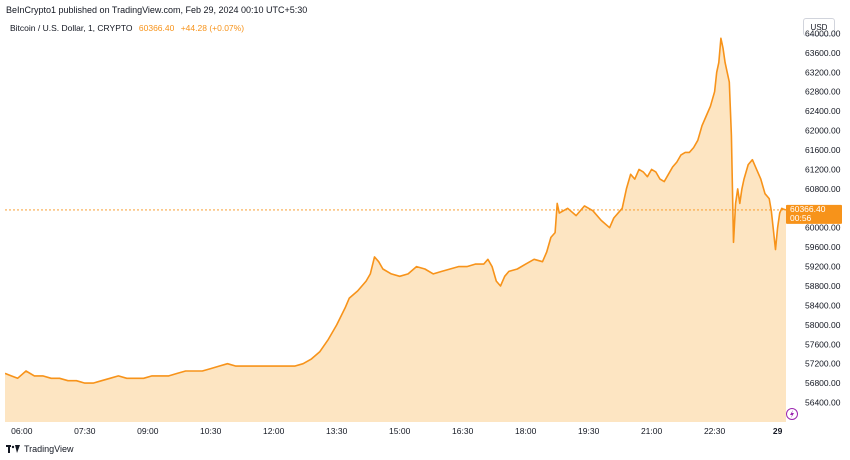 This screenshot has width=850, height=460. Describe the element at coordinates (808, 209) in the screenshot. I see `price-tag-price: 60366.40` at that location.